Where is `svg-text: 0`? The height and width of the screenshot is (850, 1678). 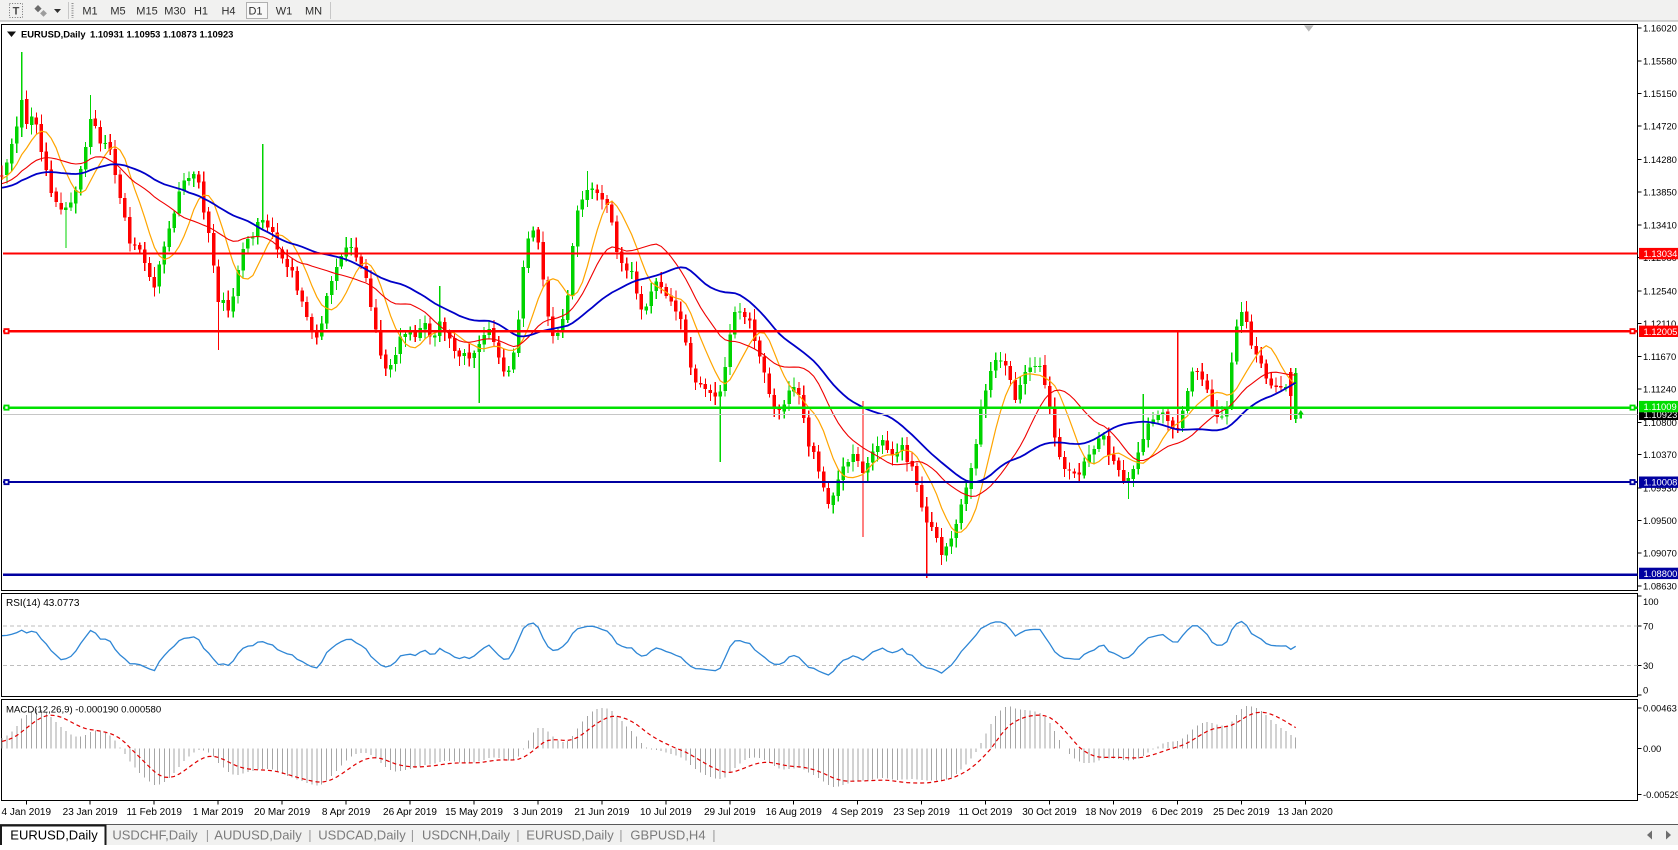 svg-text: 0 is located at coordinates (1645, 690).